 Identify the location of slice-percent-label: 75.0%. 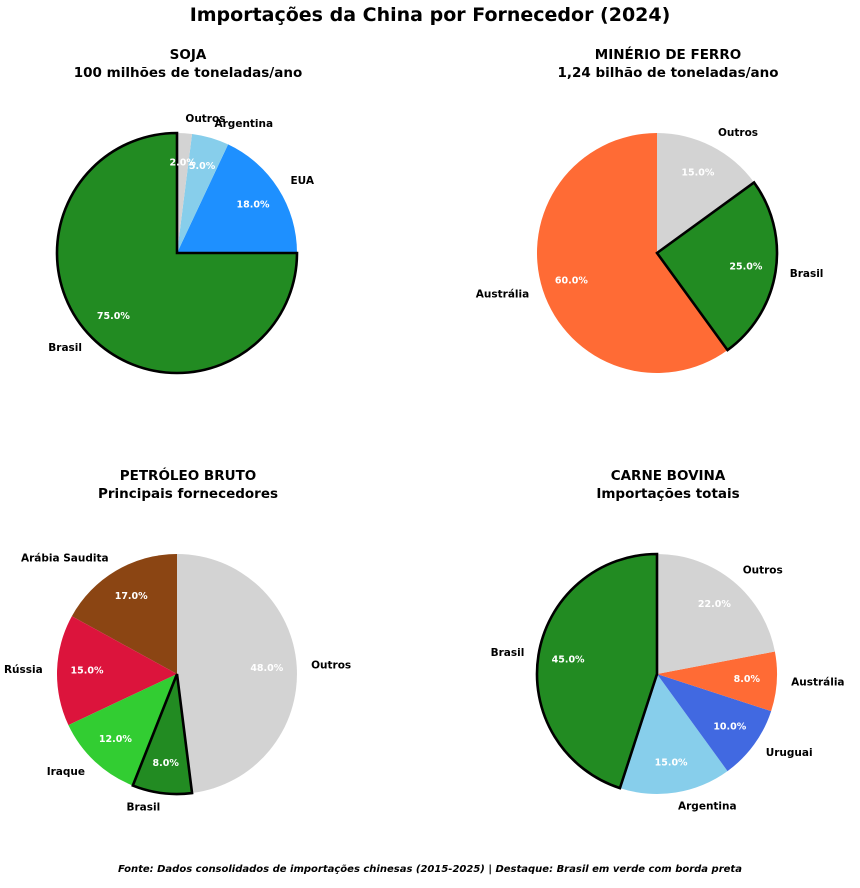
(113, 316).